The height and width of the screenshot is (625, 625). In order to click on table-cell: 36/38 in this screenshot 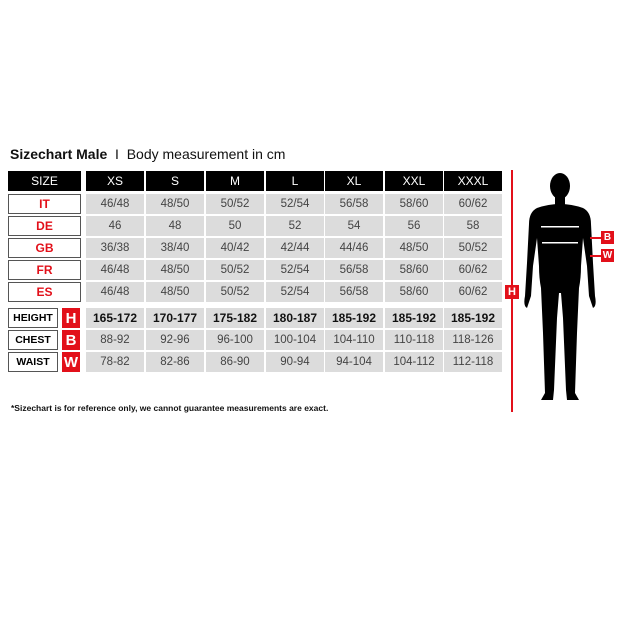, I will do `click(115, 248)`.